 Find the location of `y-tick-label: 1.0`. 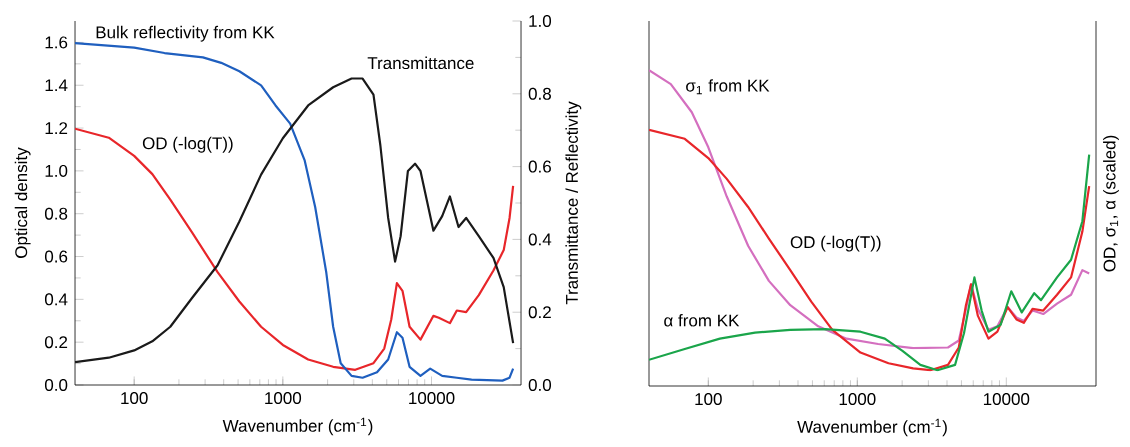

y-tick-label: 1.0 is located at coordinates (56, 170).